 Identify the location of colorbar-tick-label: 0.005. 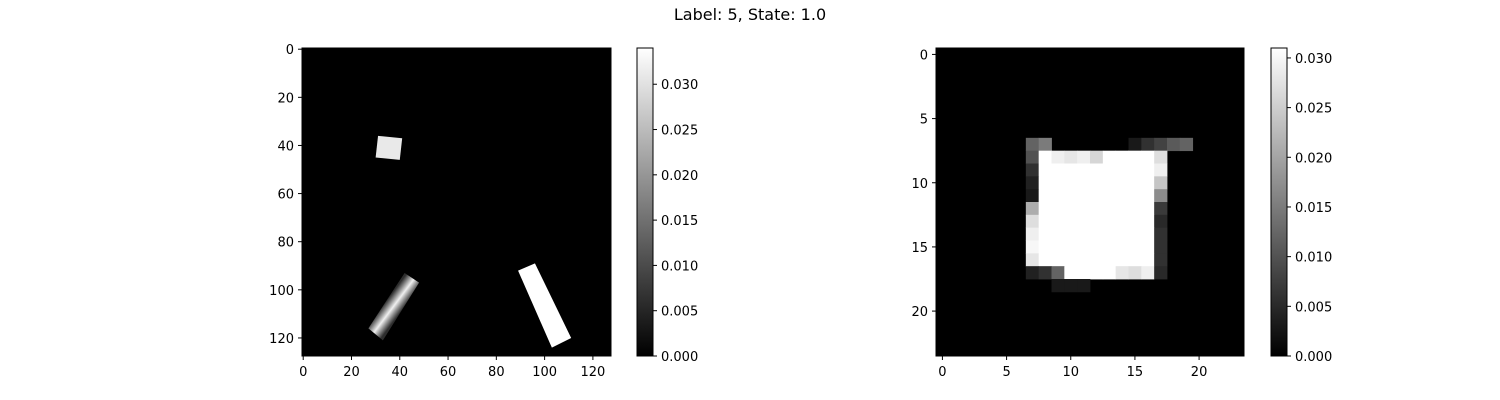
(1313, 307).